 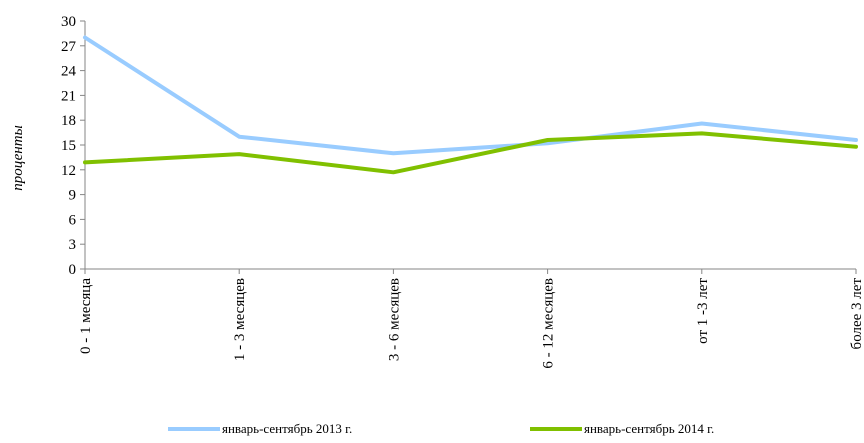 What do you see at coordinates (649, 428) in the screenshot?
I see `legend-label-2: январь-сентябрь 2014 г.` at bounding box center [649, 428].